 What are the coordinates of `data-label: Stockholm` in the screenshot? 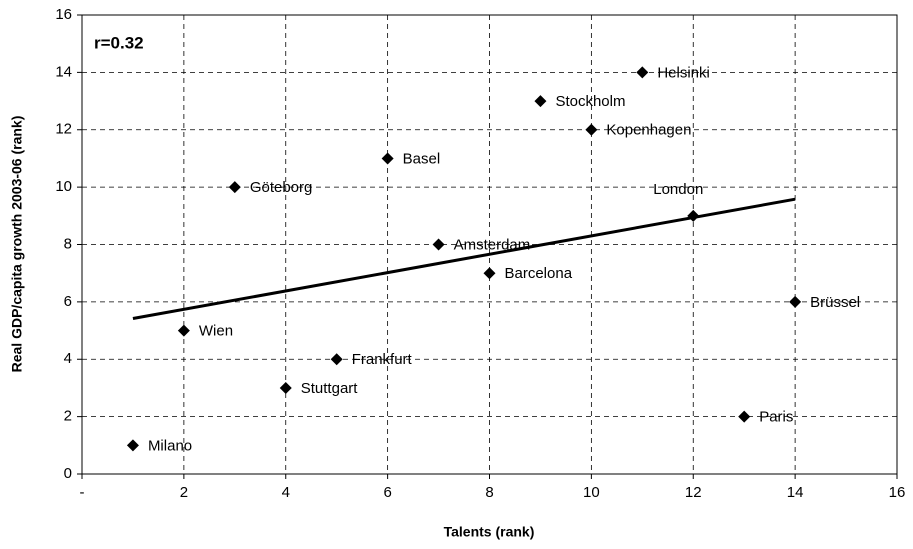 It's located at (590, 101).